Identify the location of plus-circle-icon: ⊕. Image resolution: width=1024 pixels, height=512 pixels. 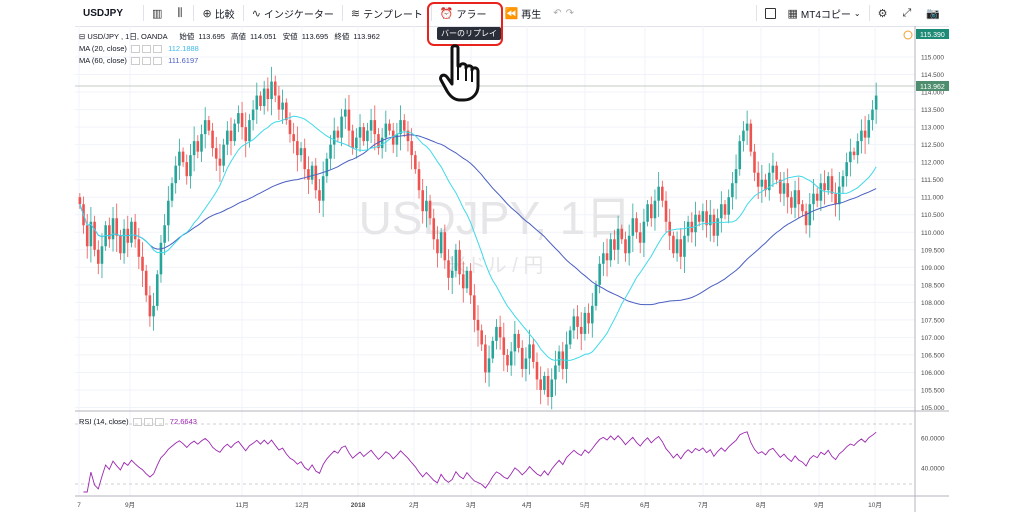
(207, 13).